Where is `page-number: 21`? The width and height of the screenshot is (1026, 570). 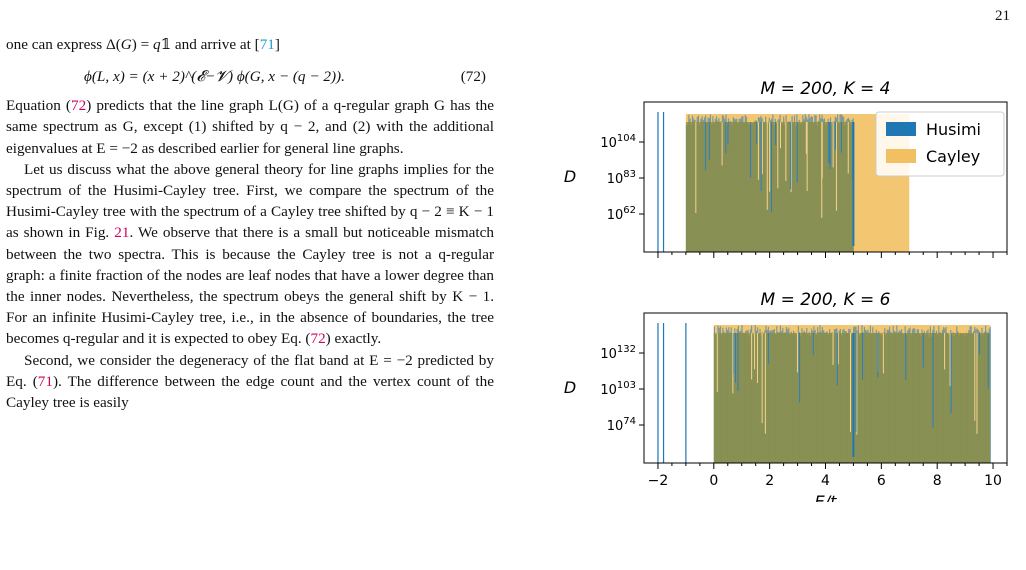
page-number: 21 is located at coordinates (1002, 16).